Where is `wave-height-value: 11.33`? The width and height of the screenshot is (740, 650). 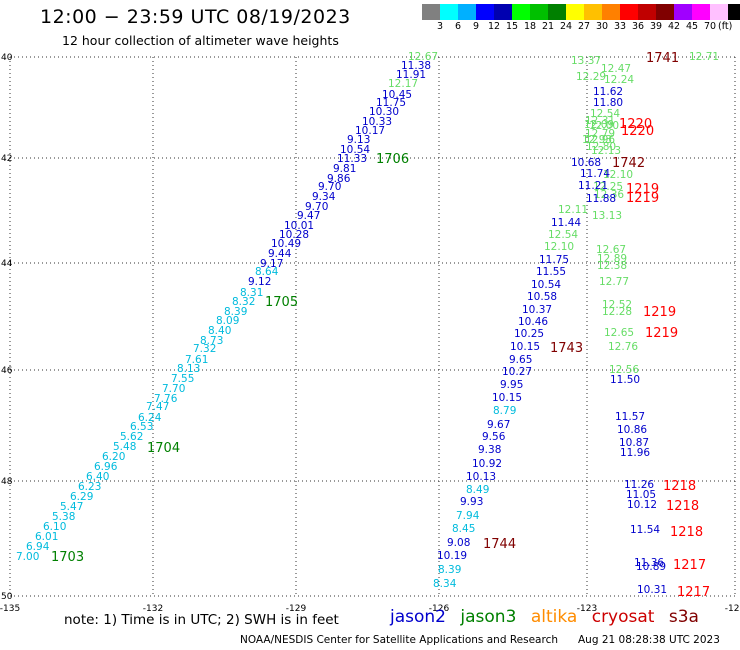 wave-height-value: 11.33 is located at coordinates (352, 159).